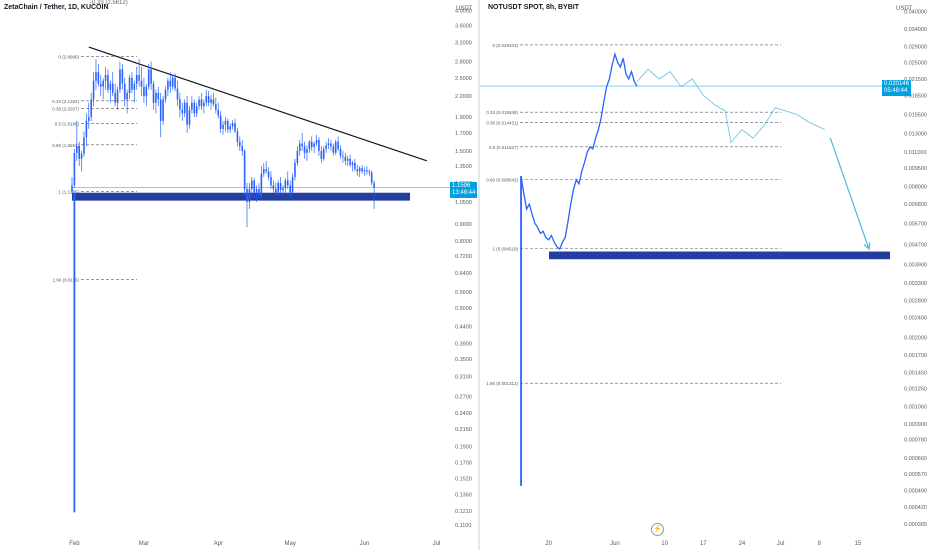 This screenshot has width=932, height=555. I want to click on right-y-tick-label: 0.000365, so click(915, 525).